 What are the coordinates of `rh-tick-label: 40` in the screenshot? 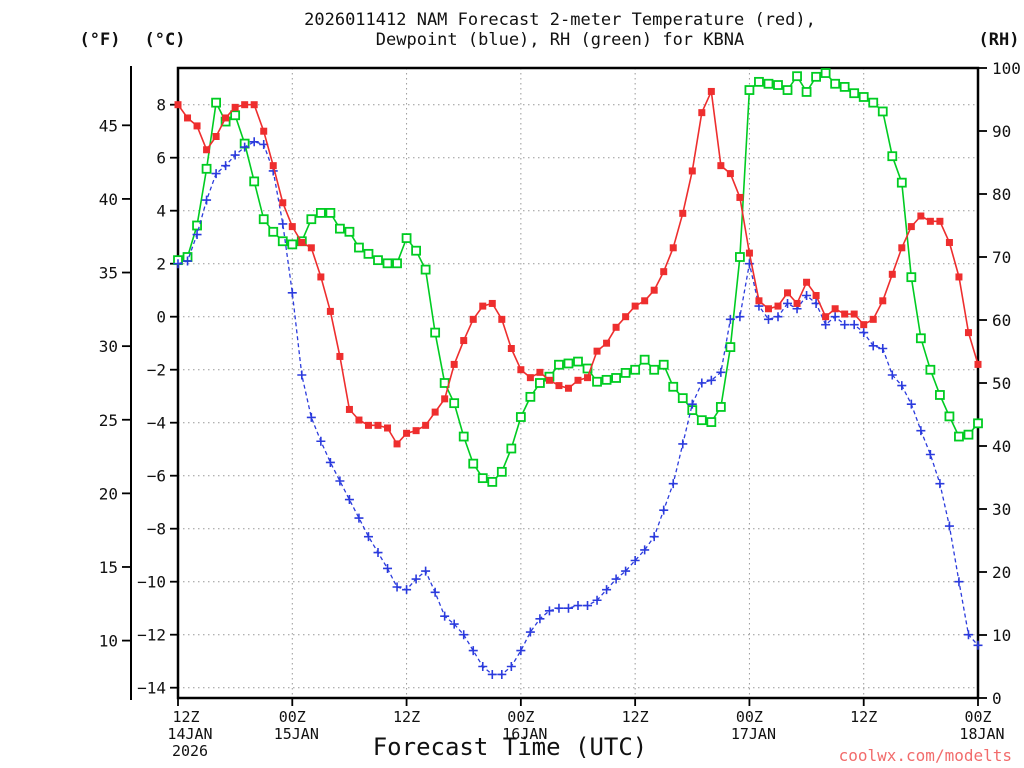 It's located at (1001, 446).